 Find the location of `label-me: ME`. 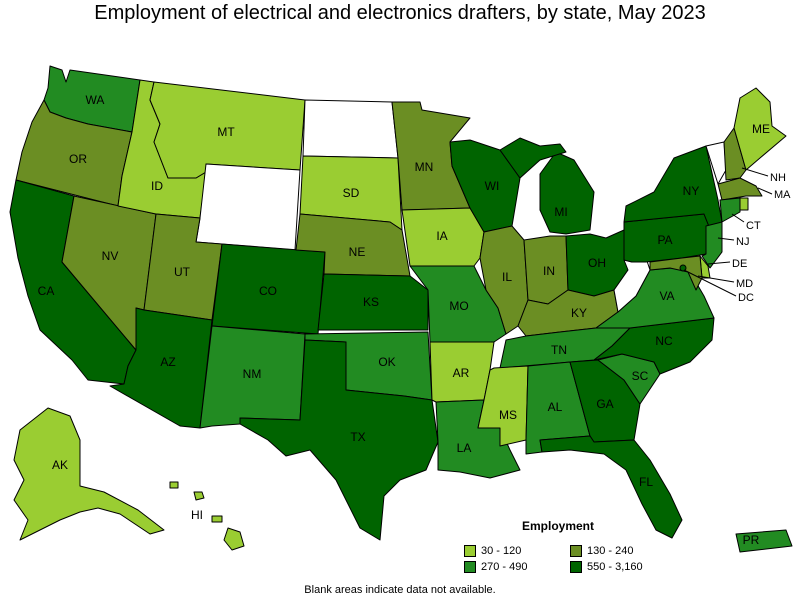

label-me: ME is located at coordinates (761, 129).